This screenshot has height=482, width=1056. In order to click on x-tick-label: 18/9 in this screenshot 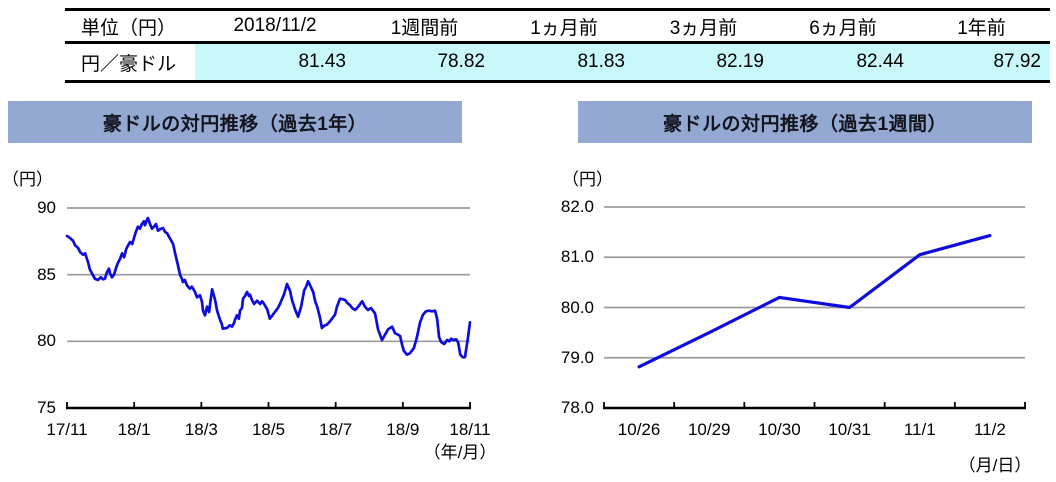, I will do `click(403, 429)`.